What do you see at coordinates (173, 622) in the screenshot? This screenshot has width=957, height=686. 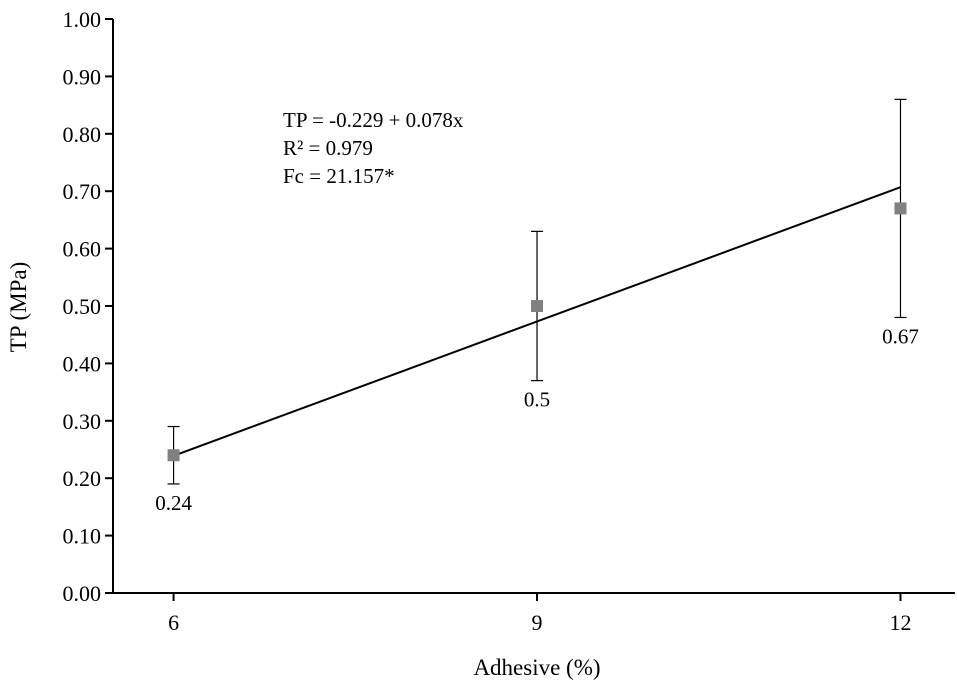 I see `x-tick-label: 6` at bounding box center [173, 622].